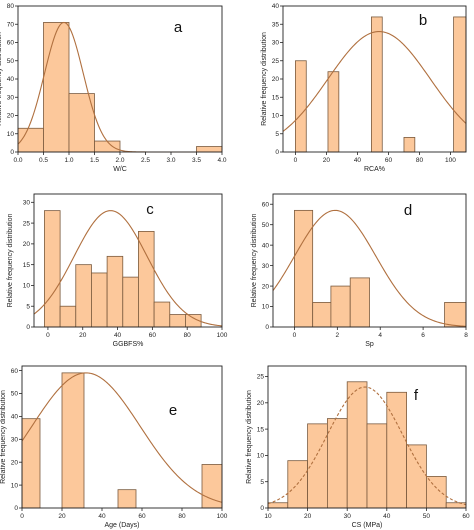  Describe the element at coordinates (327, 160) in the screenshot. I see `chart-b-xtick-label-1: 20` at that location.